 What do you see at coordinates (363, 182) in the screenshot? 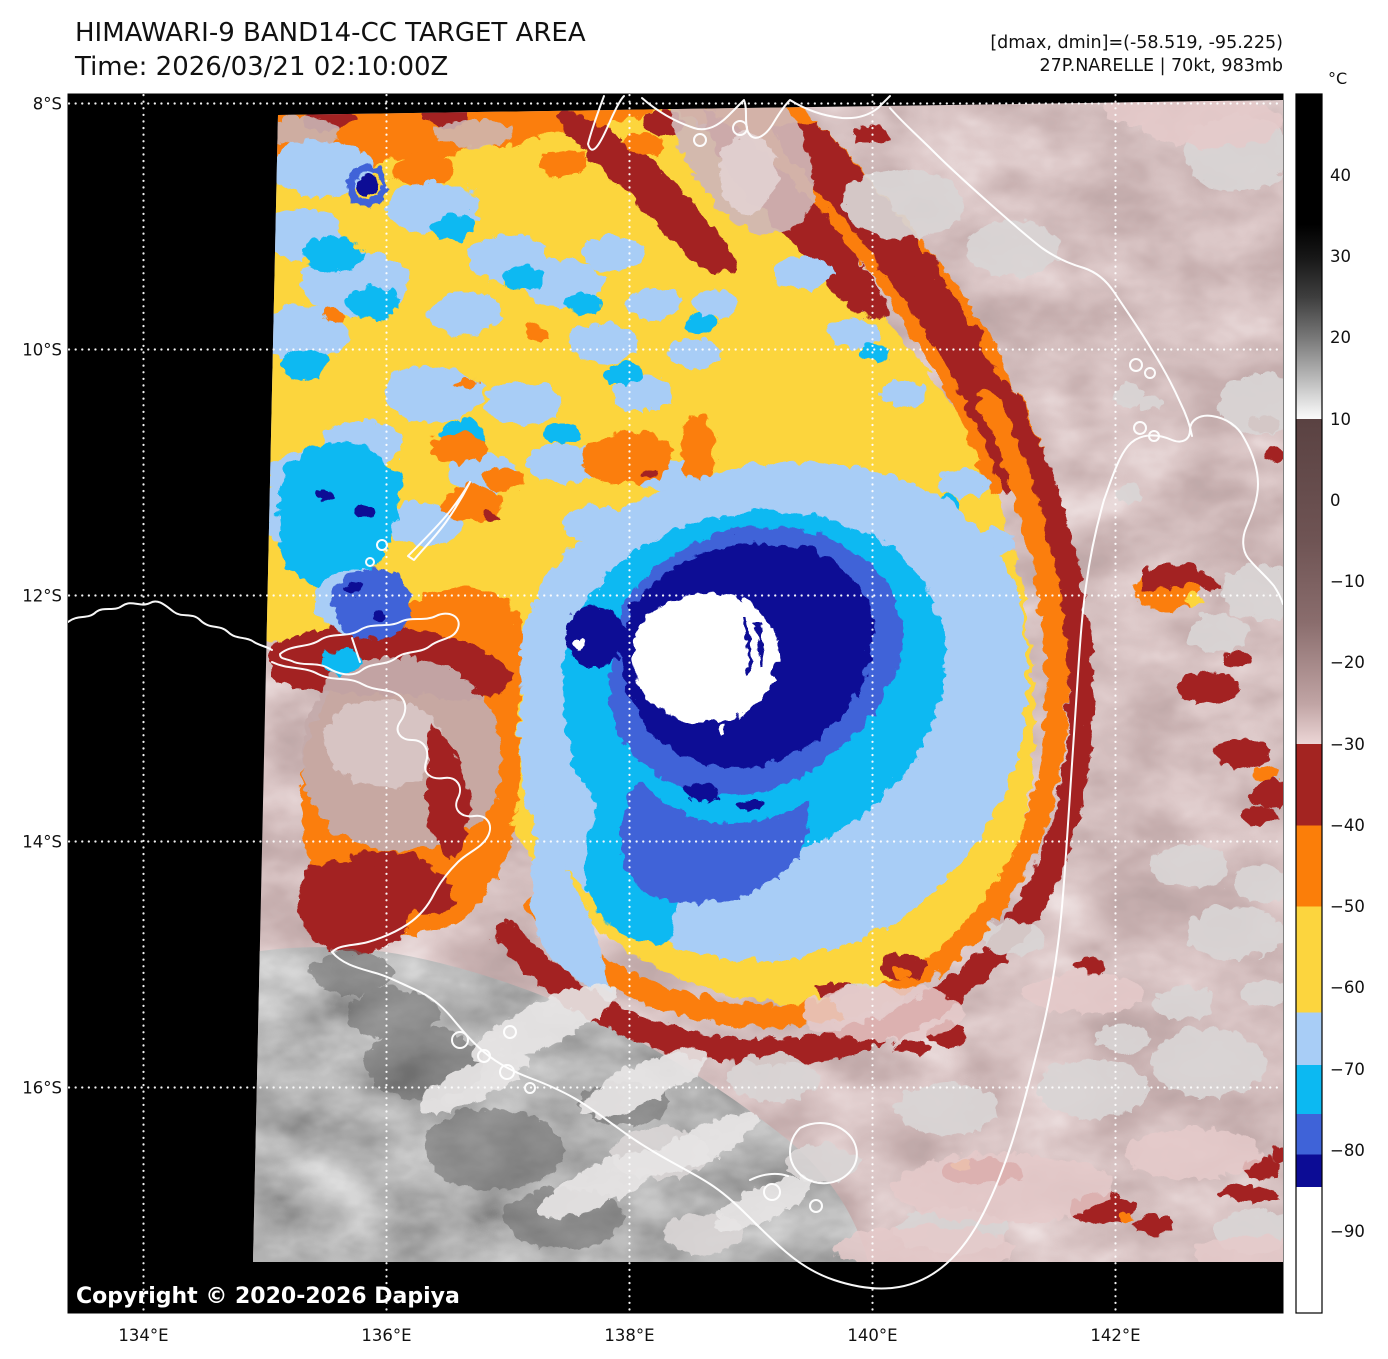
I see `navy-dot-ring` at bounding box center [363, 182].